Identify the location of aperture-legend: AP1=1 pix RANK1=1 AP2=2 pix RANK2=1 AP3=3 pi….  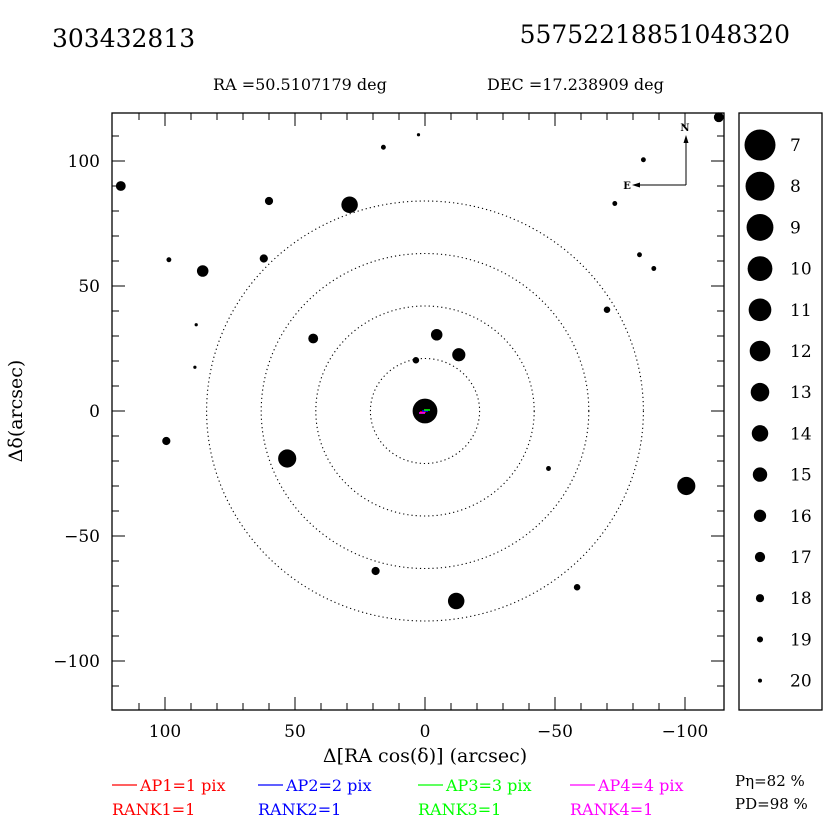
(398, 797).